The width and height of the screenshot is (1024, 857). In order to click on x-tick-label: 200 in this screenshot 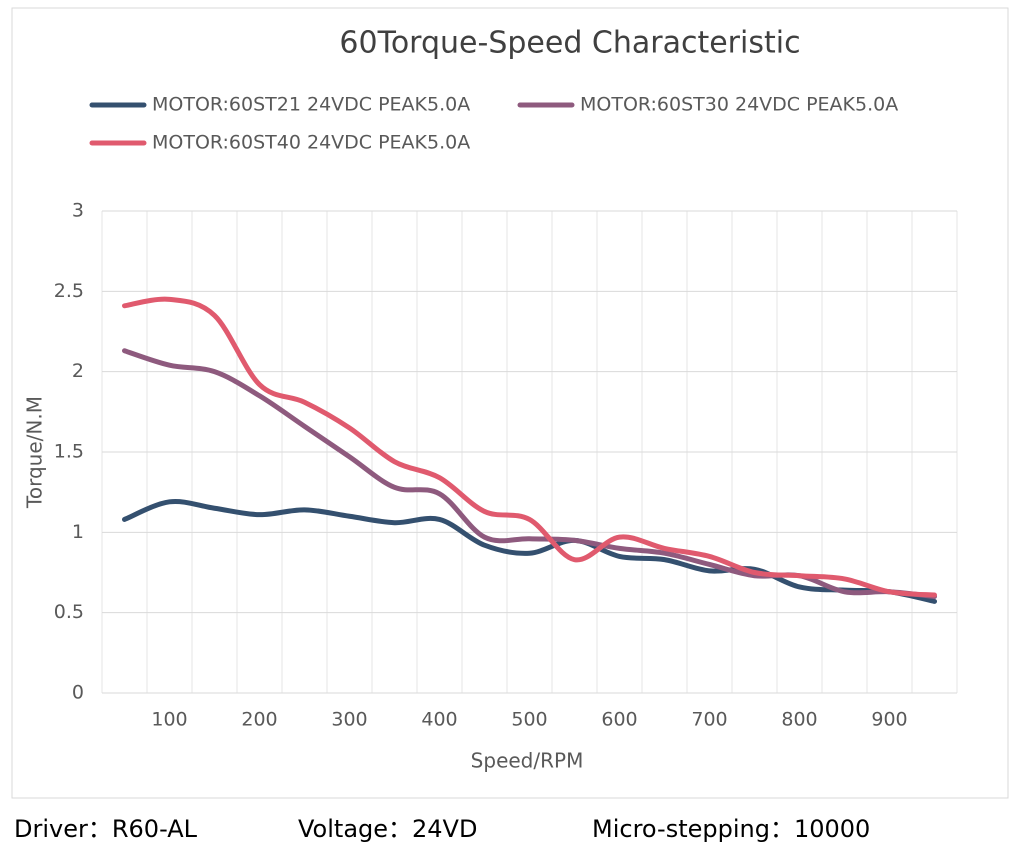, I will do `click(259, 720)`.